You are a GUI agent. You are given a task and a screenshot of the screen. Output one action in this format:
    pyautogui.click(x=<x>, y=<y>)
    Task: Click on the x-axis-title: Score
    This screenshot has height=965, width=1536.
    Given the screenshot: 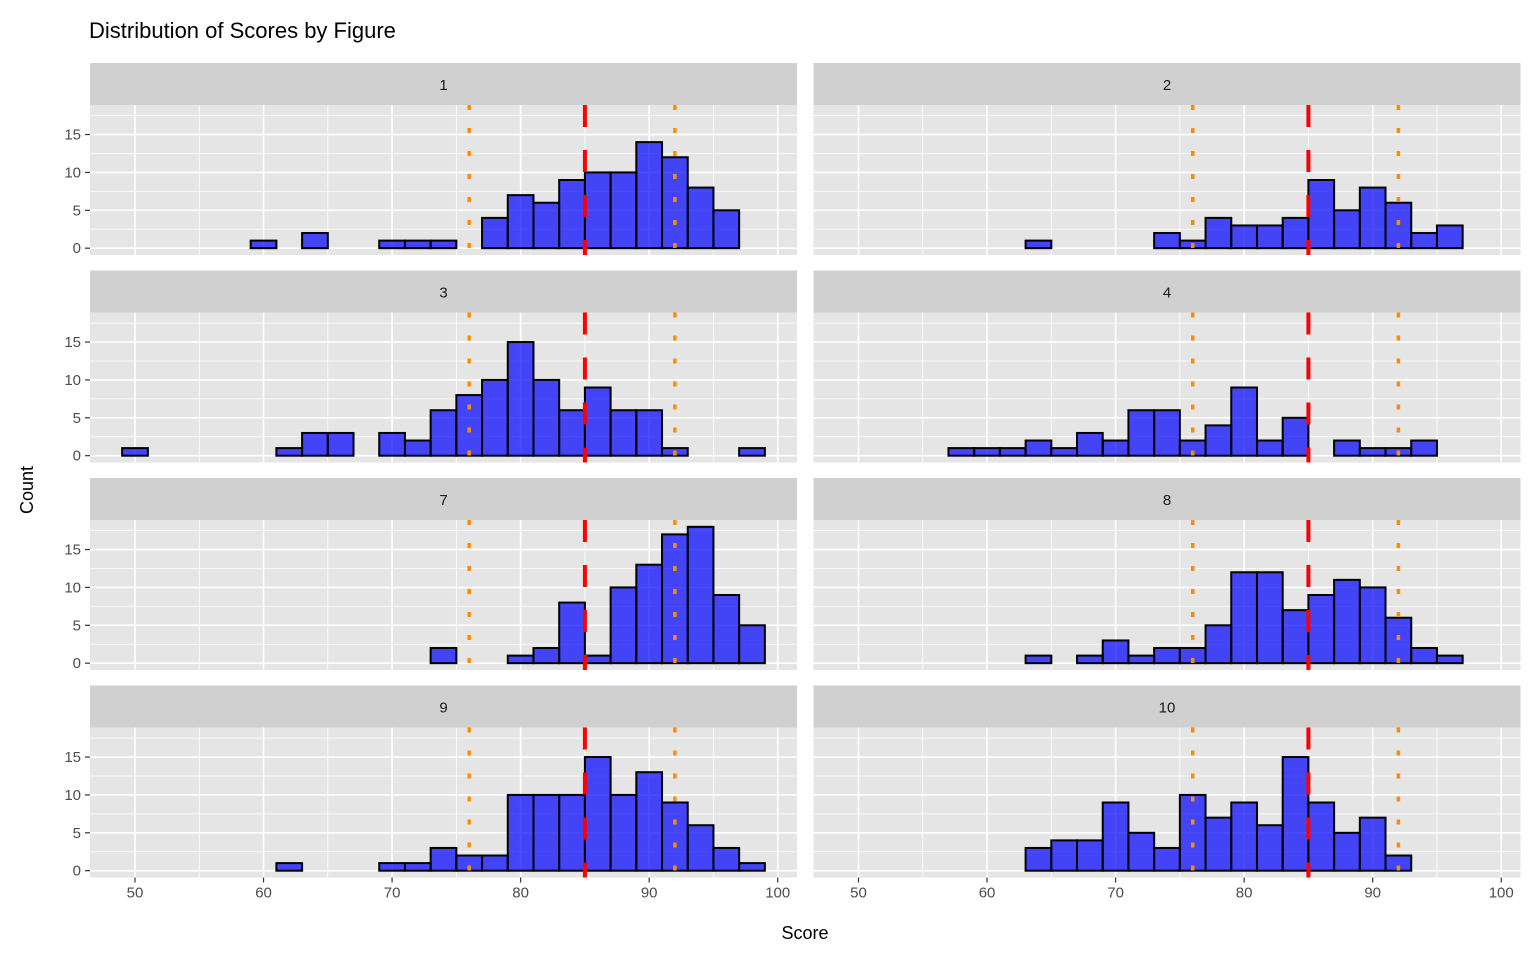 What is the action you would take?
    pyautogui.click(x=804, y=933)
    